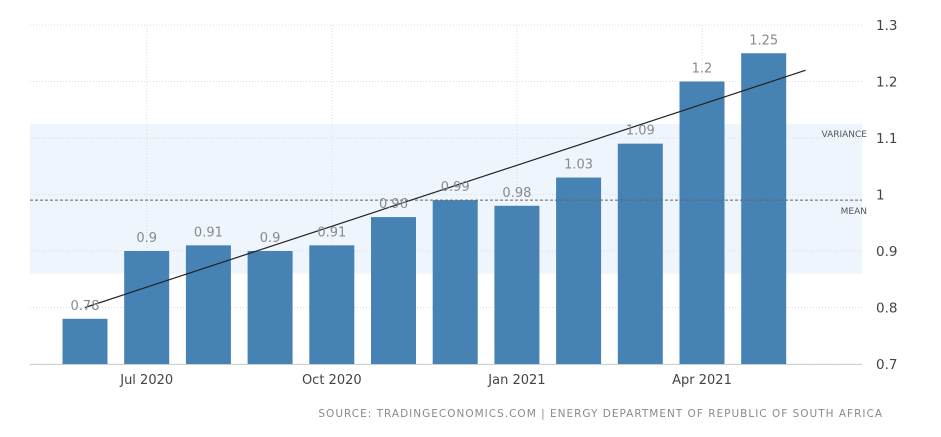  What do you see at coordinates (332, 380) in the screenshot?
I see `x-tick-label: Oct 2020` at bounding box center [332, 380].